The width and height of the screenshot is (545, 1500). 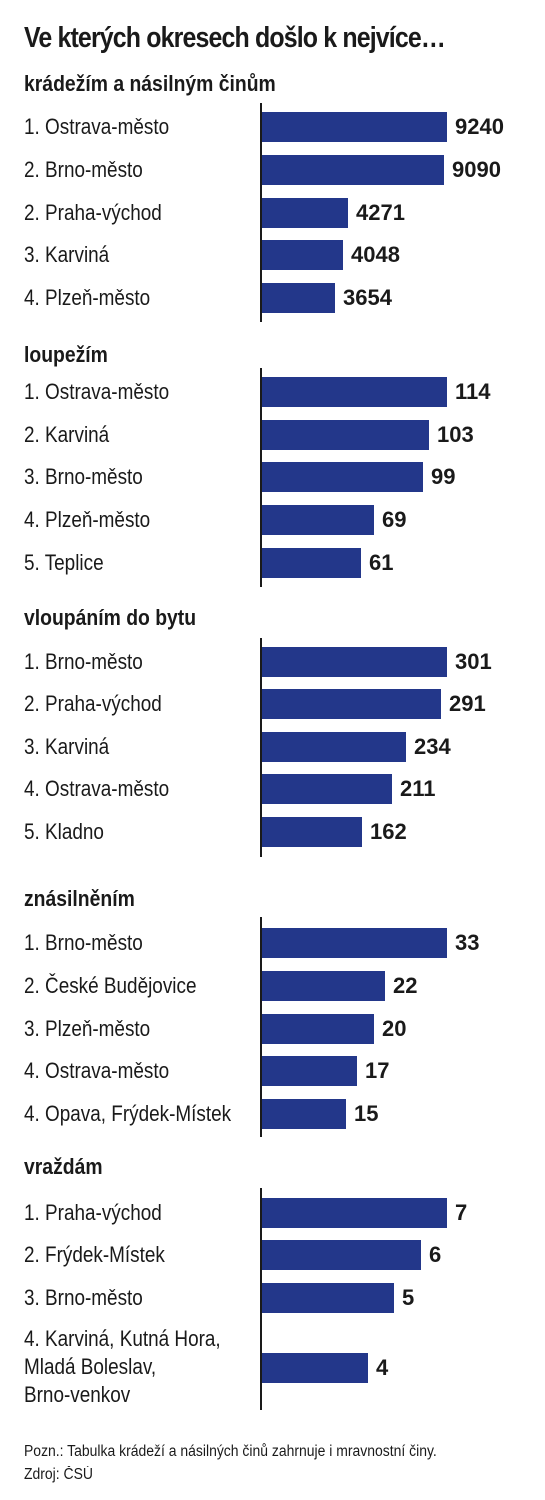 I want to click on value-label: 20, so click(x=394, y=1028).